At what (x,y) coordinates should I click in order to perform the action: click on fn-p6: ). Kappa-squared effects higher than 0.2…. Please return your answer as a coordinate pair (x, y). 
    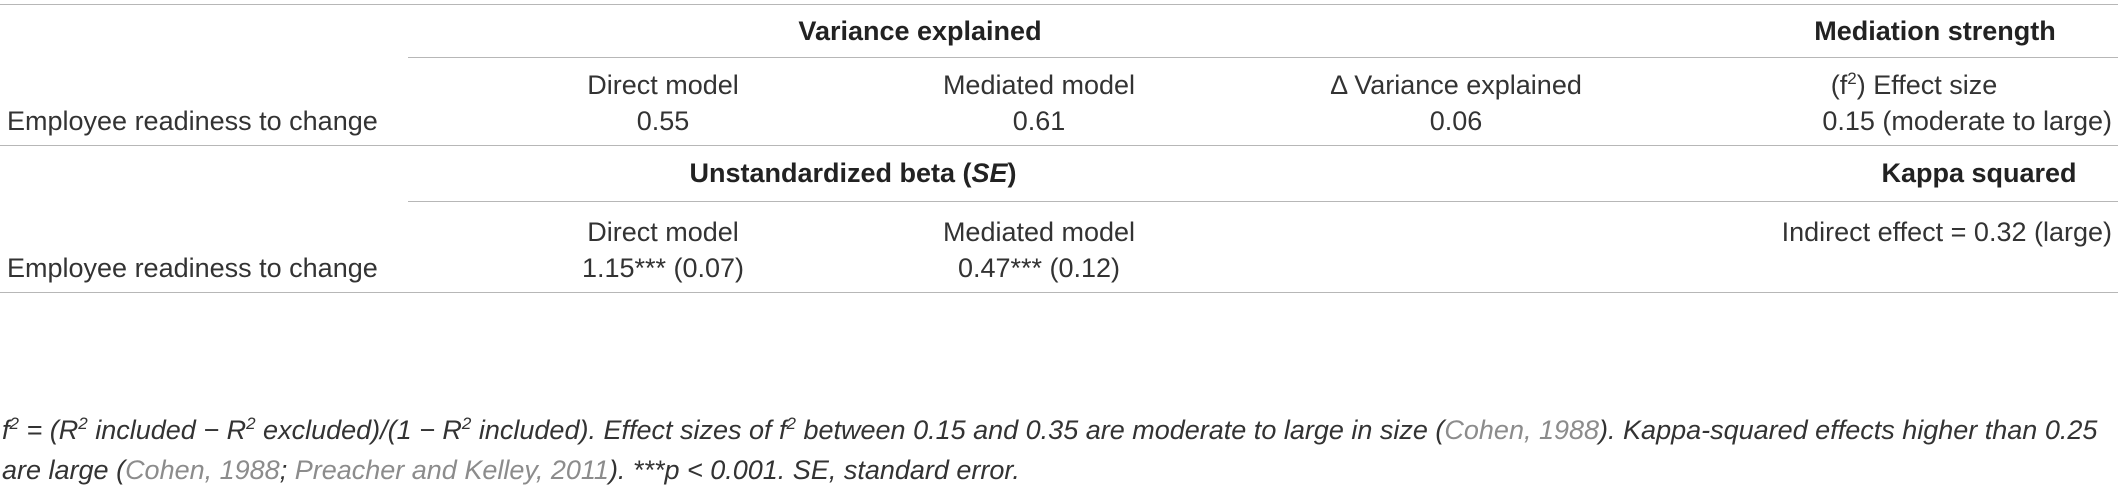
    Looking at the image, I should click on (1050, 450).